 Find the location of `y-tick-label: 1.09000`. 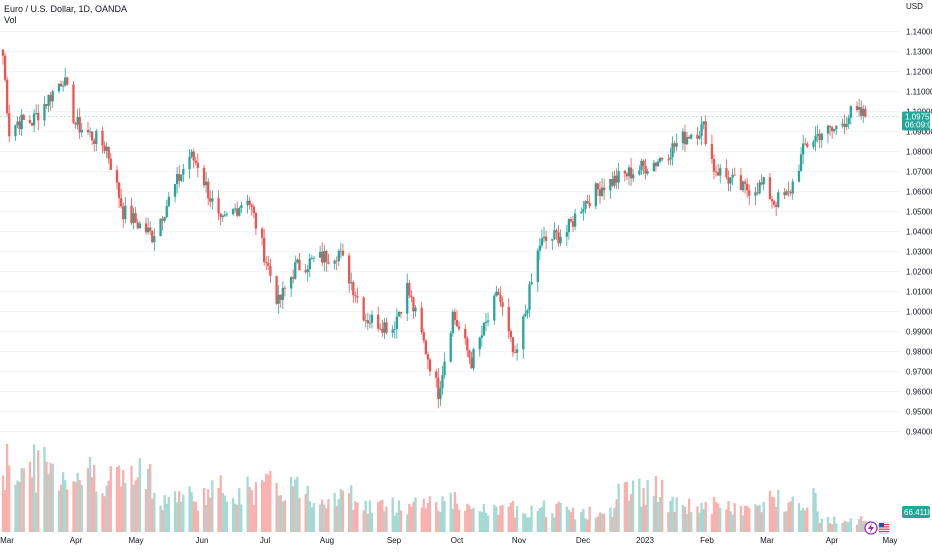

y-tick-label: 1.09000 is located at coordinates (919, 132).